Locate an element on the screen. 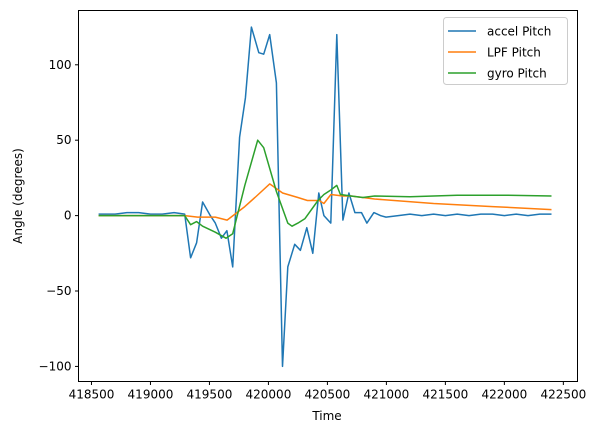 The image size is (616, 435). x-tick-label: 420000 is located at coordinates (269, 395).